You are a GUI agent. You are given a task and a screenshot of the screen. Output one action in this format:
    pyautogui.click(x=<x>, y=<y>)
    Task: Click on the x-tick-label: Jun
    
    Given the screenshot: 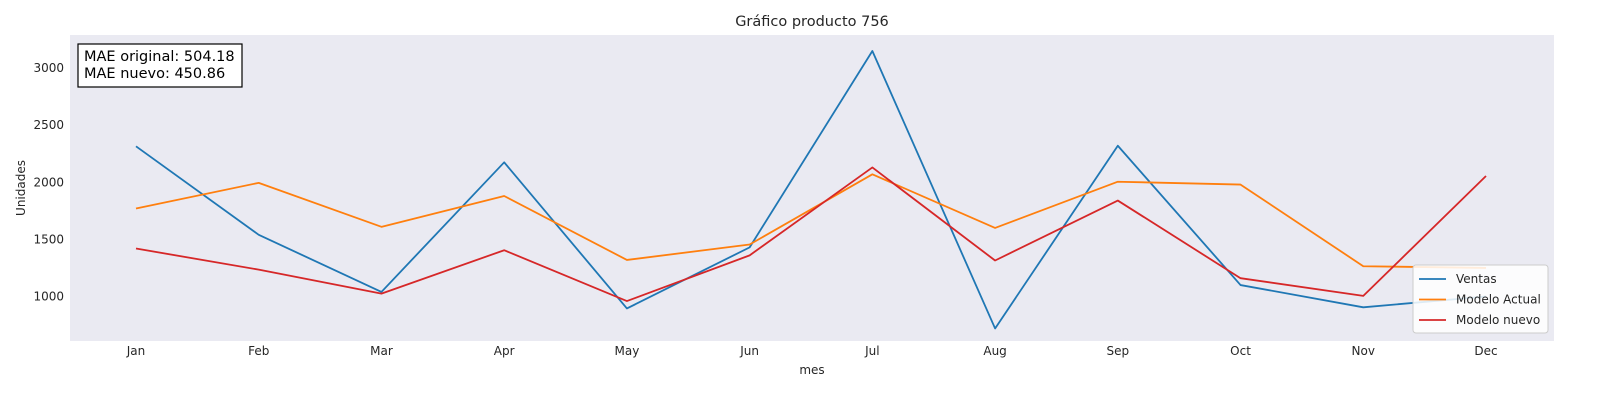 What is the action you would take?
    pyautogui.click(x=749, y=351)
    